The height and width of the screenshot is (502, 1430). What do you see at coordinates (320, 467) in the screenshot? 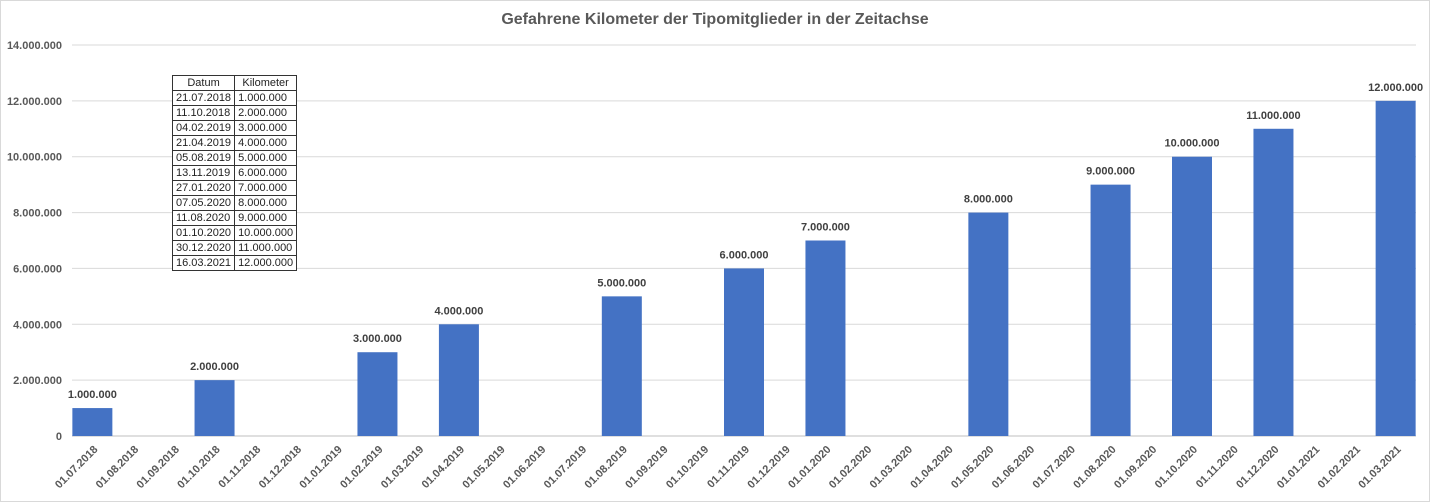
I see `x-tick-label: 01.01.2019` at bounding box center [320, 467].